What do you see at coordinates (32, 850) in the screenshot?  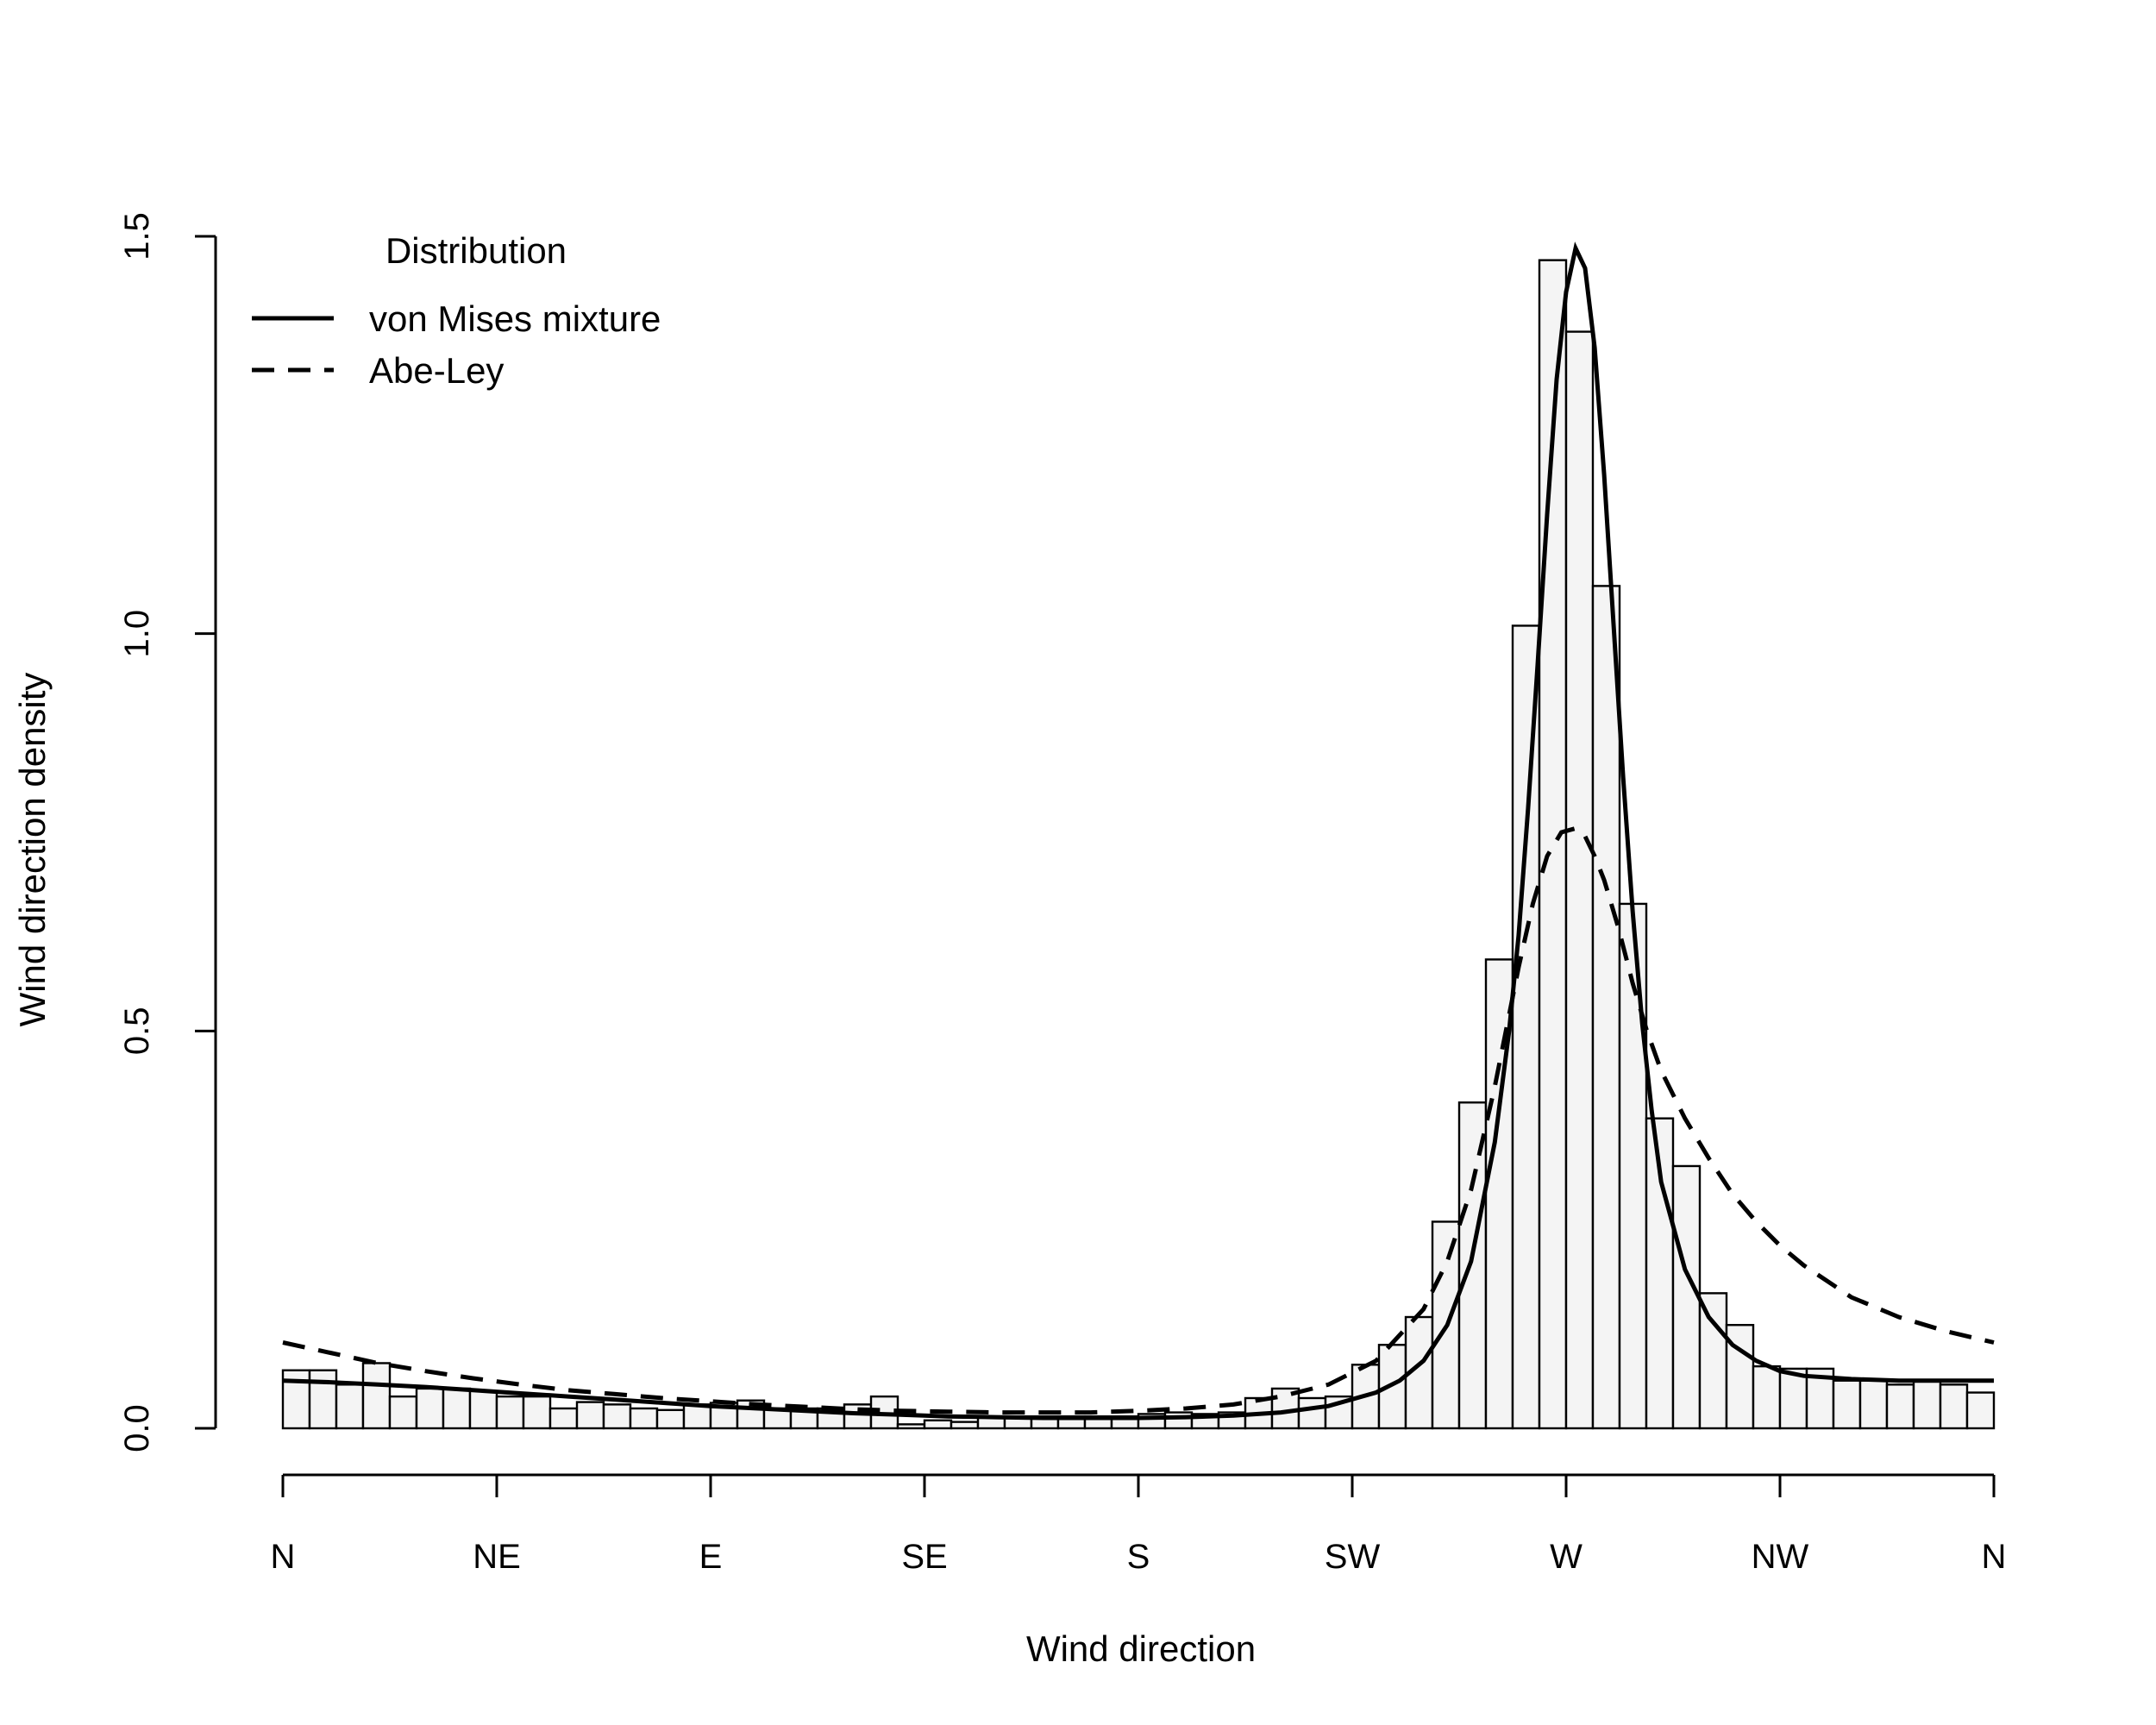 I see `y-axis-title: Wind direction density` at bounding box center [32, 850].